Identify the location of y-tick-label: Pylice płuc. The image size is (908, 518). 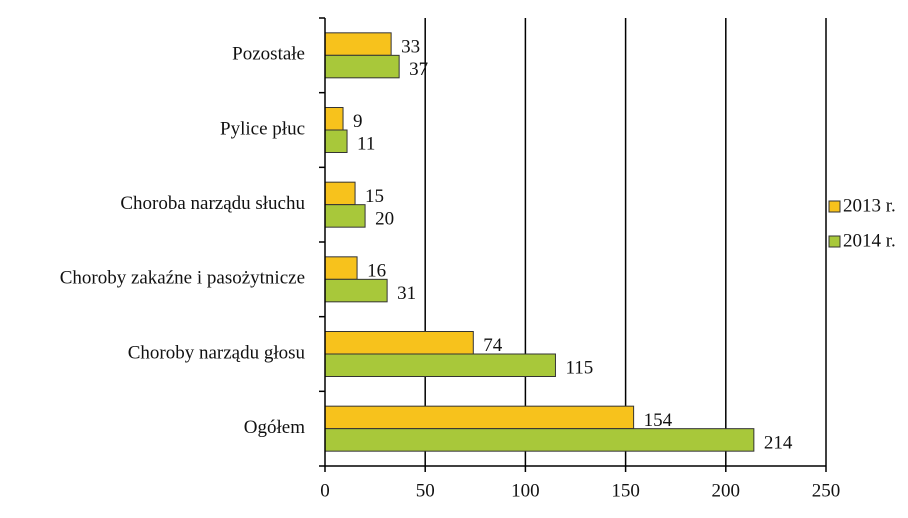
(262, 128).